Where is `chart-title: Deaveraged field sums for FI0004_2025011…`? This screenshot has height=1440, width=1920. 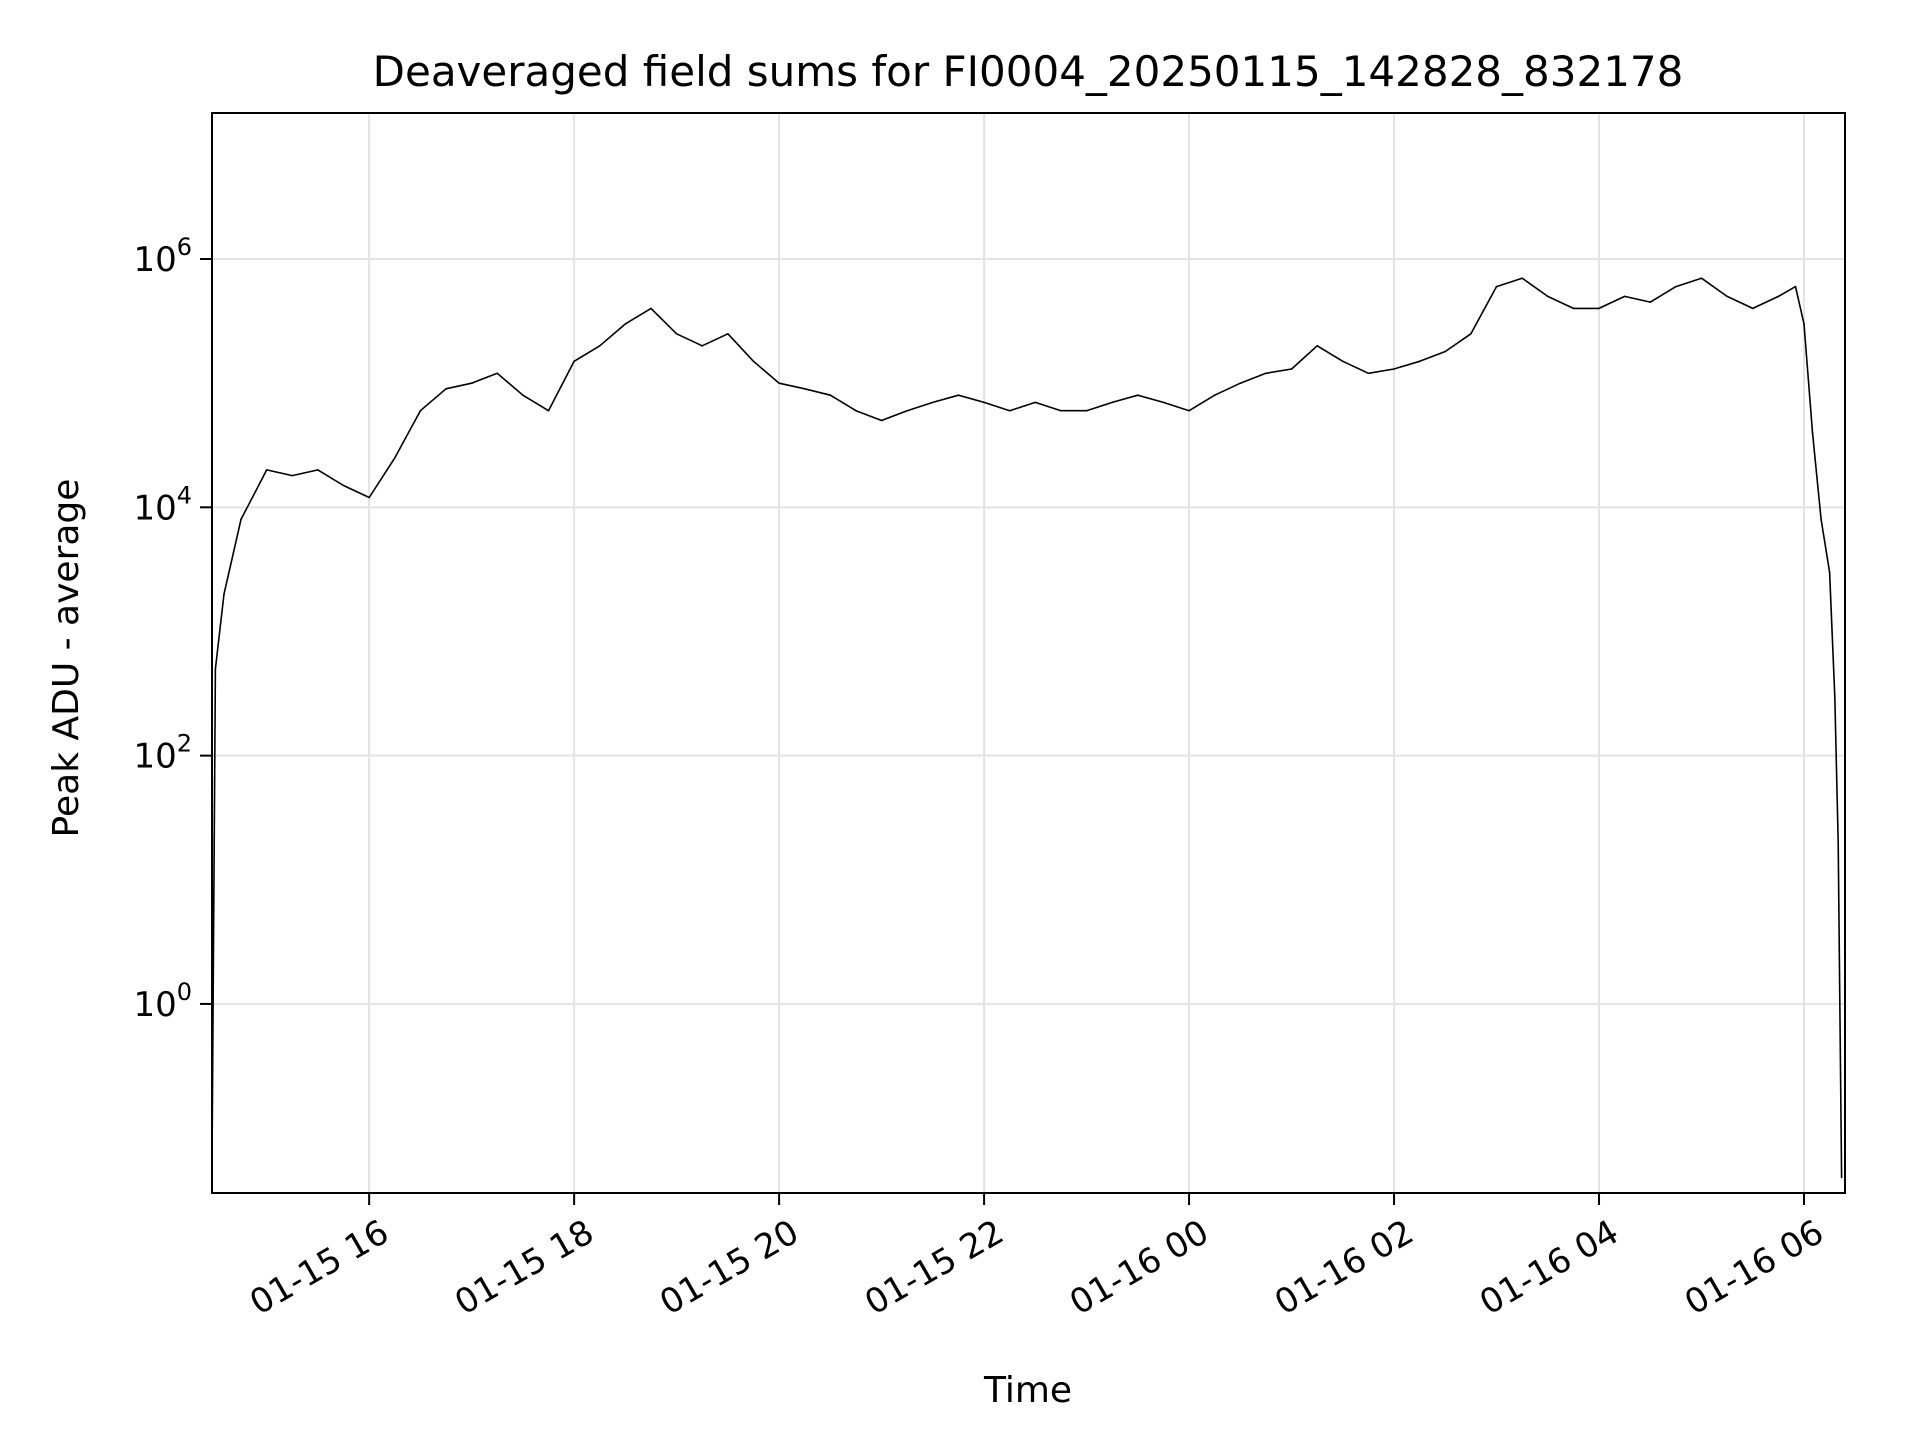
chart-title: Deaveraged field sums for FI0004_2025011… is located at coordinates (1028, 71).